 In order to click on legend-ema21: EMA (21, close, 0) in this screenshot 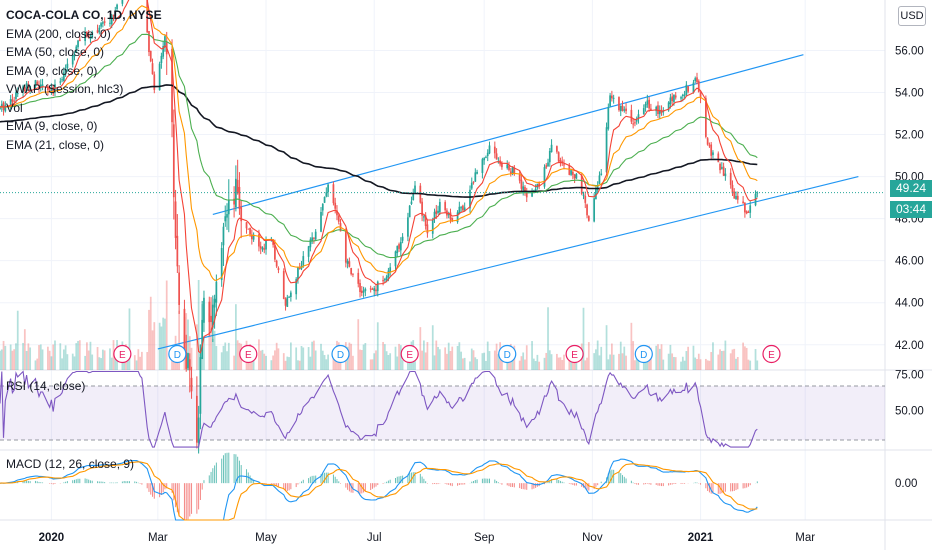, I will do `click(55, 144)`.